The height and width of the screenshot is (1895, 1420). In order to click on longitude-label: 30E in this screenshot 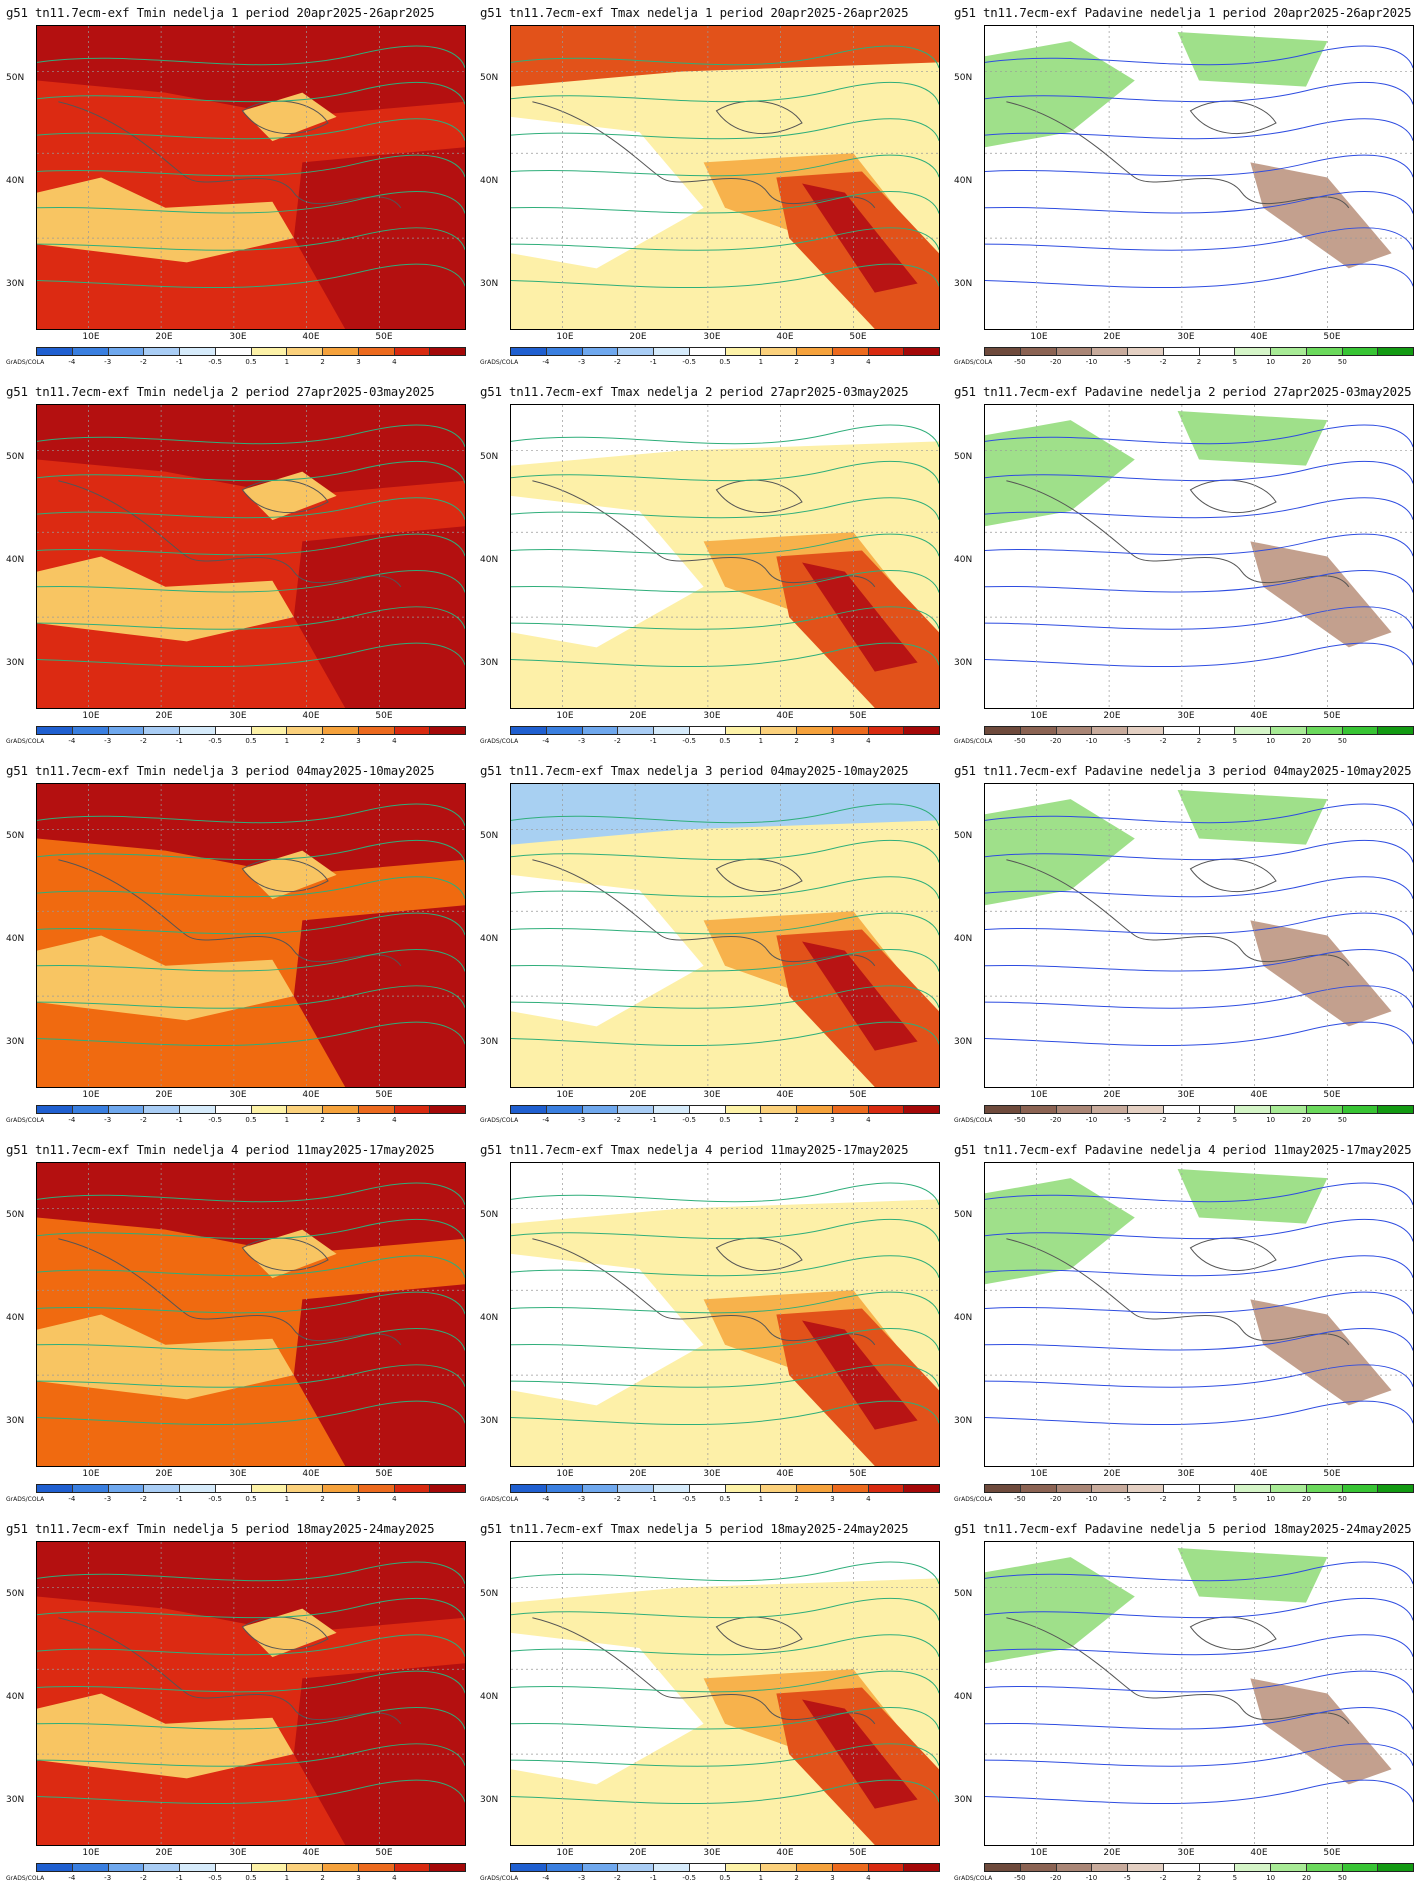, I will do `click(712, 1095)`.